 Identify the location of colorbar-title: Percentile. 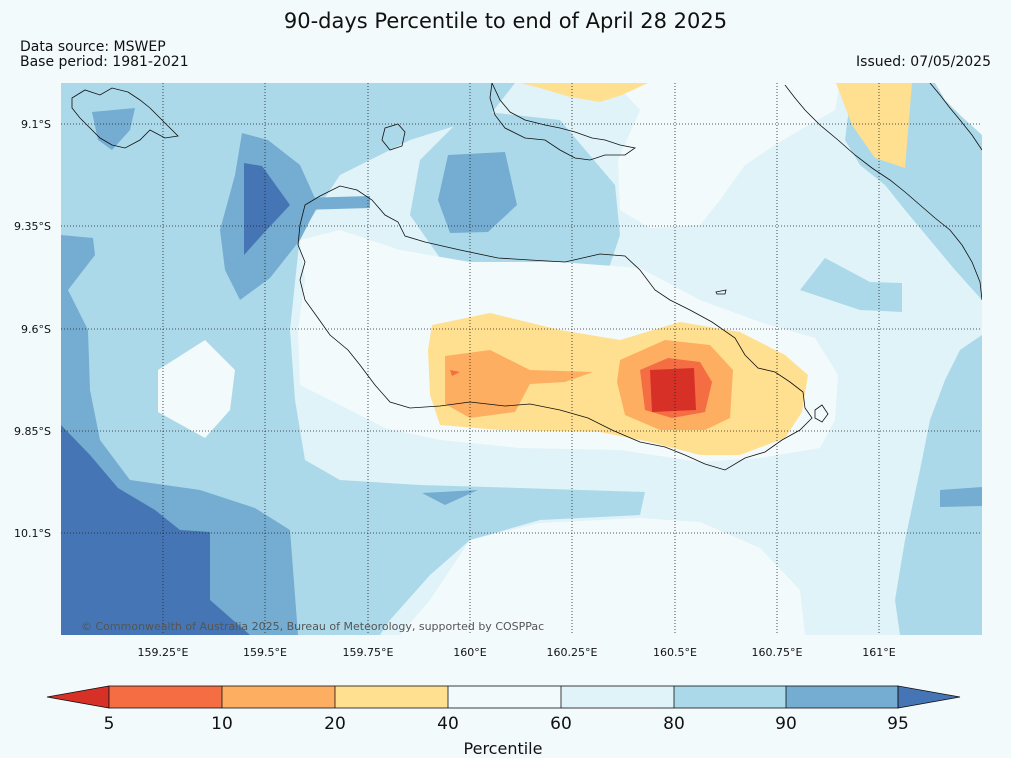
(503, 748).